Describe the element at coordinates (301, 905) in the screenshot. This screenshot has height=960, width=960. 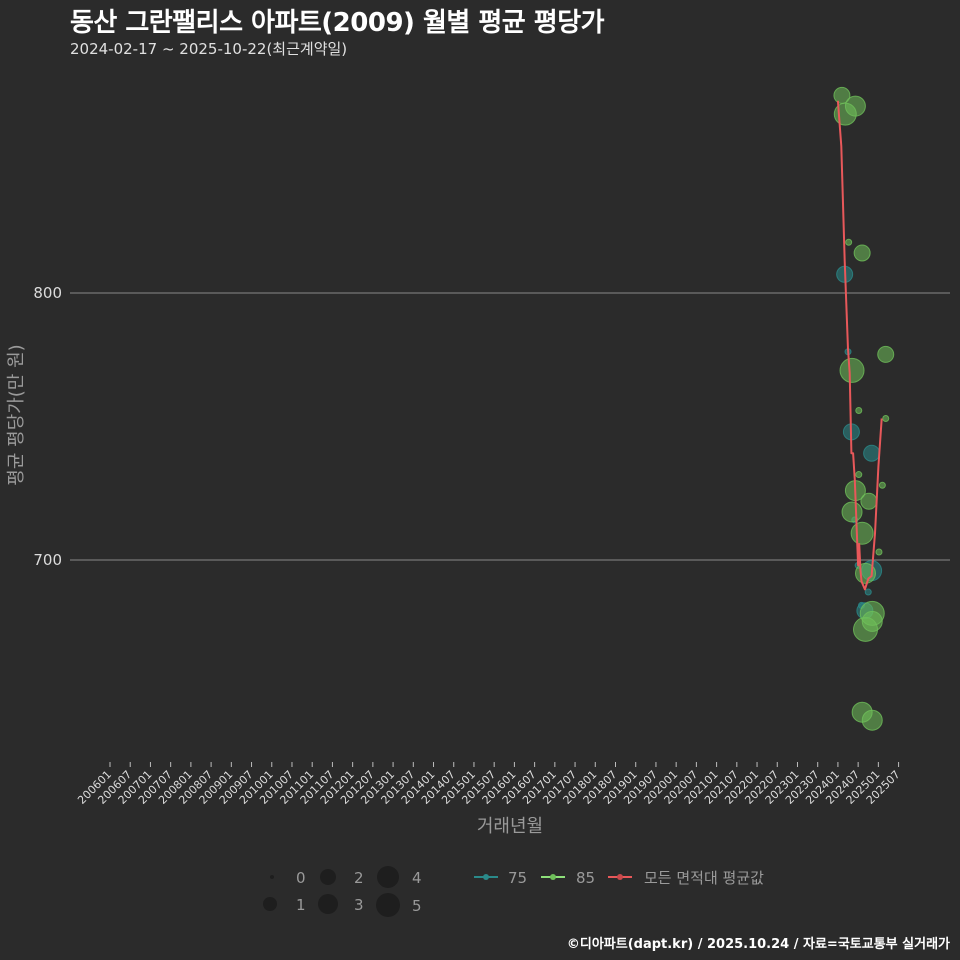
I see `size-label-1: 1` at that location.